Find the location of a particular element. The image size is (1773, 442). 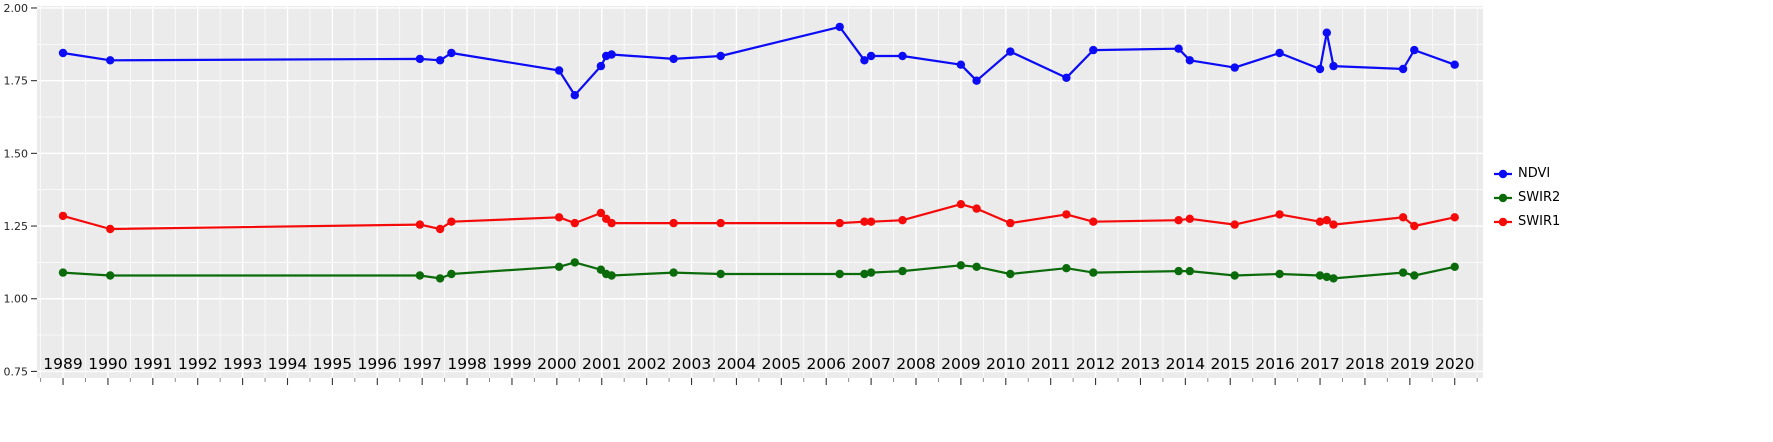

y-tick-label: 1.00 is located at coordinates (16, 299).